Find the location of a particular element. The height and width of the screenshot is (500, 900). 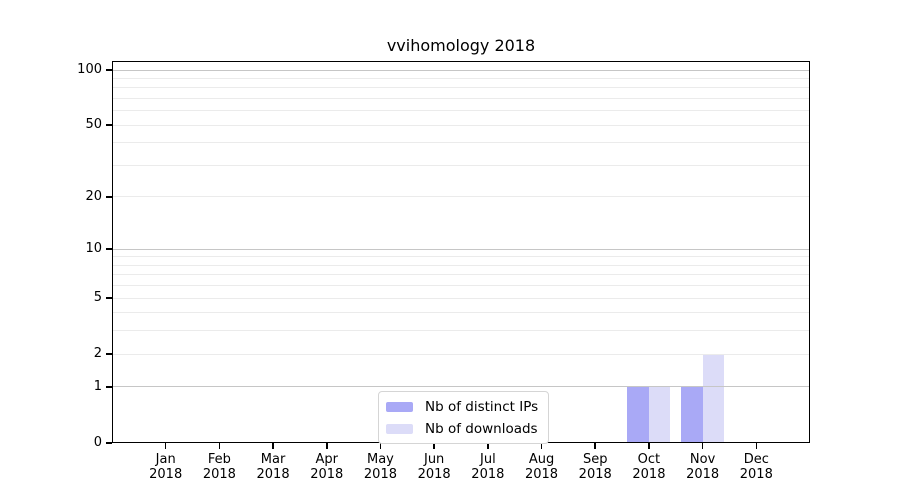

x-axis-tick-label: Jun 2018 is located at coordinates (434, 467).